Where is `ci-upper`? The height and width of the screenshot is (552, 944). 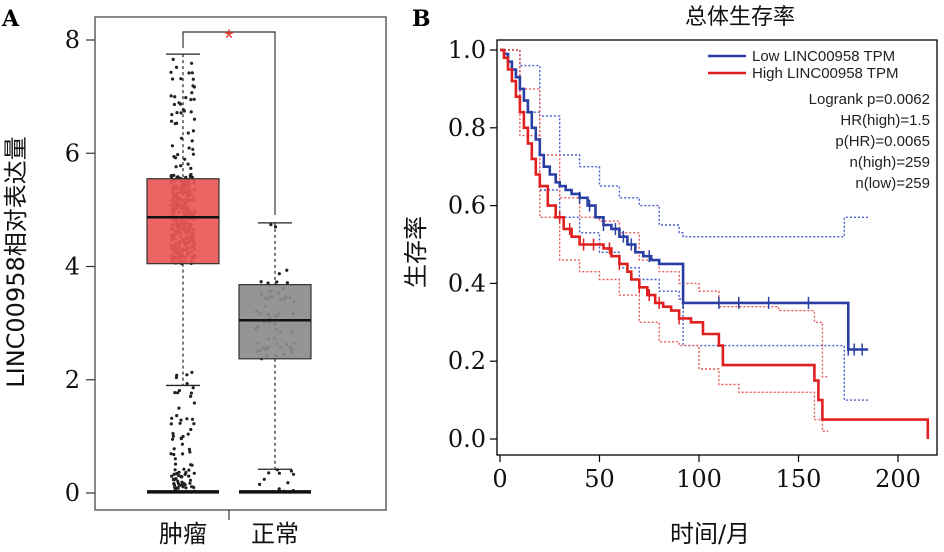 ci-upper is located at coordinates (684, 143).